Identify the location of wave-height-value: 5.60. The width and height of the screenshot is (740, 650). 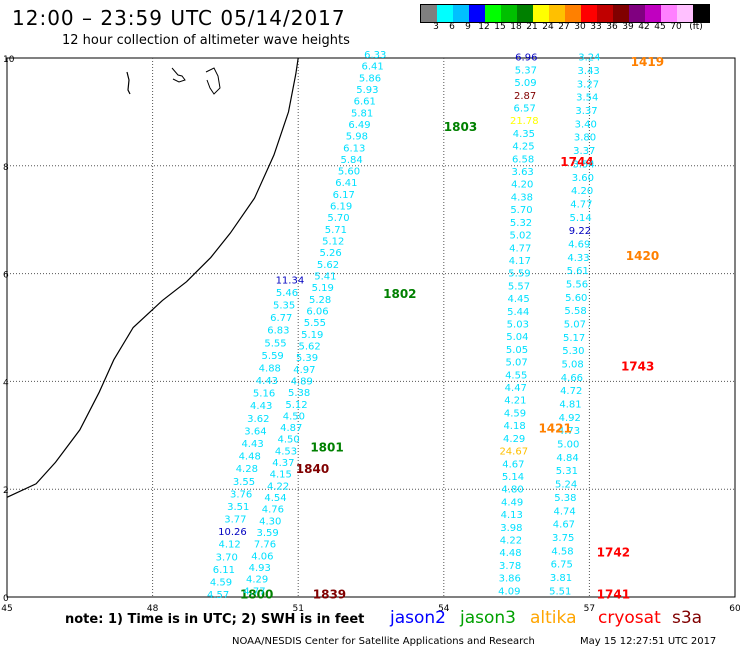
(349, 172).